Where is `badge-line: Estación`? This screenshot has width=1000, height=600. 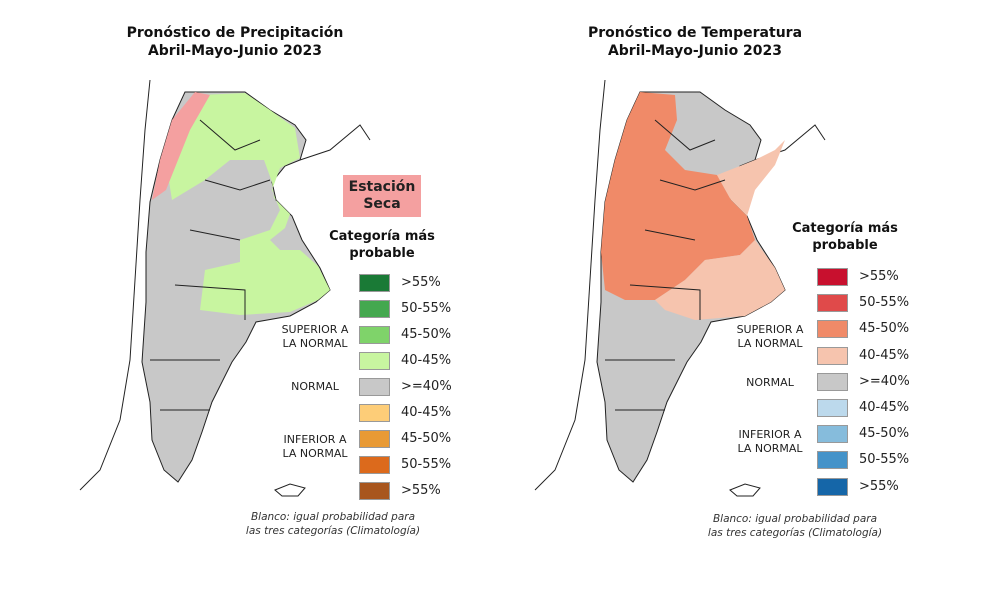 badge-line: Estación is located at coordinates (382, 187).